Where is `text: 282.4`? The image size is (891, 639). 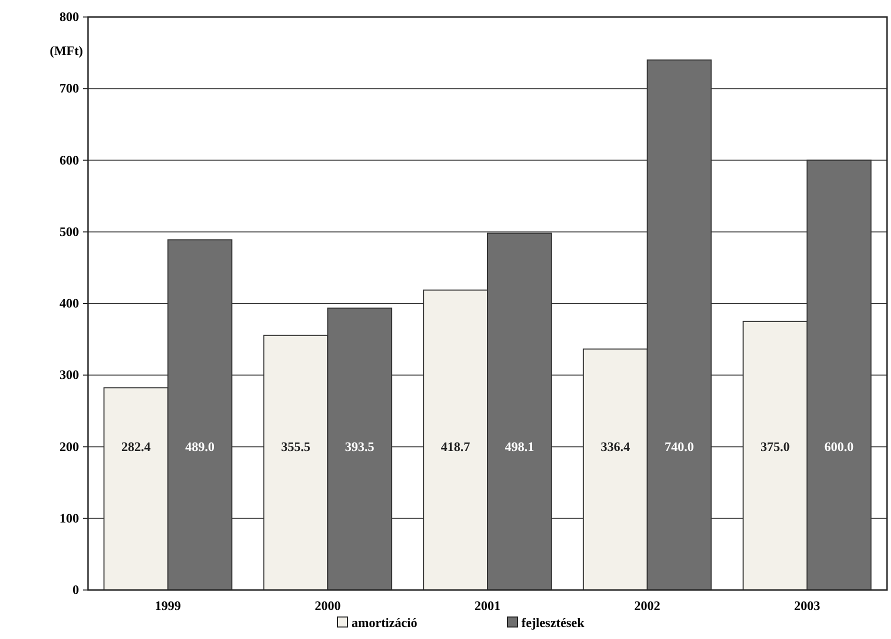 text: 282.4 is located at coordinates (136, 446).